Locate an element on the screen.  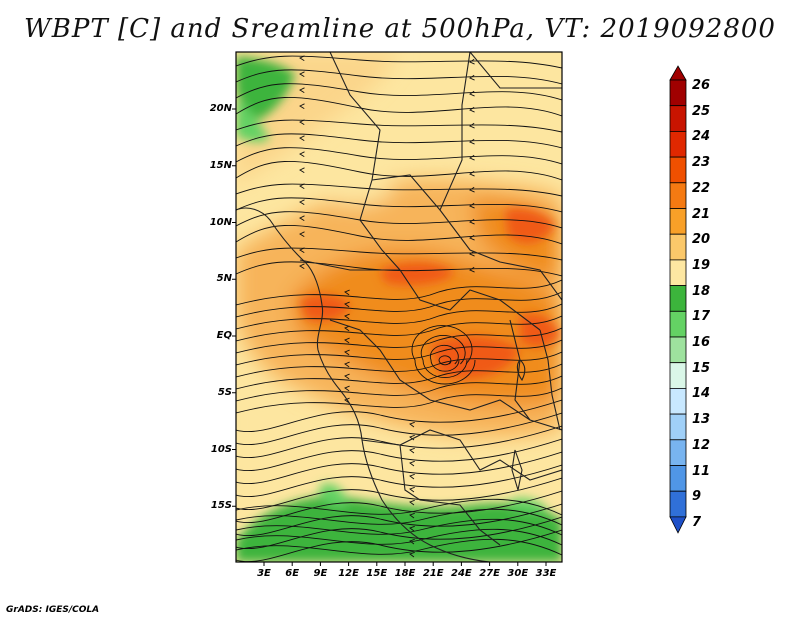
boundary-angola-zambia is located at coordinates (461, 455).